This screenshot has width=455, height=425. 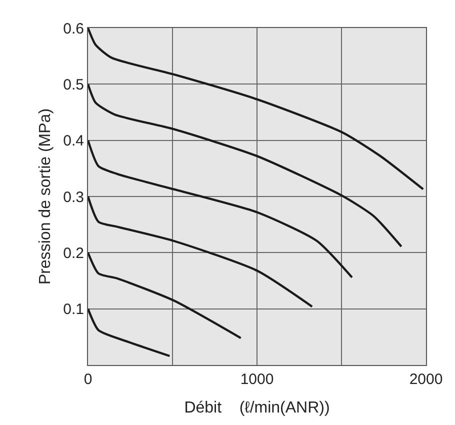 I want to click on x-axis-title: Débit (ℓ/min(ANR)), so click(x=257, y=408).